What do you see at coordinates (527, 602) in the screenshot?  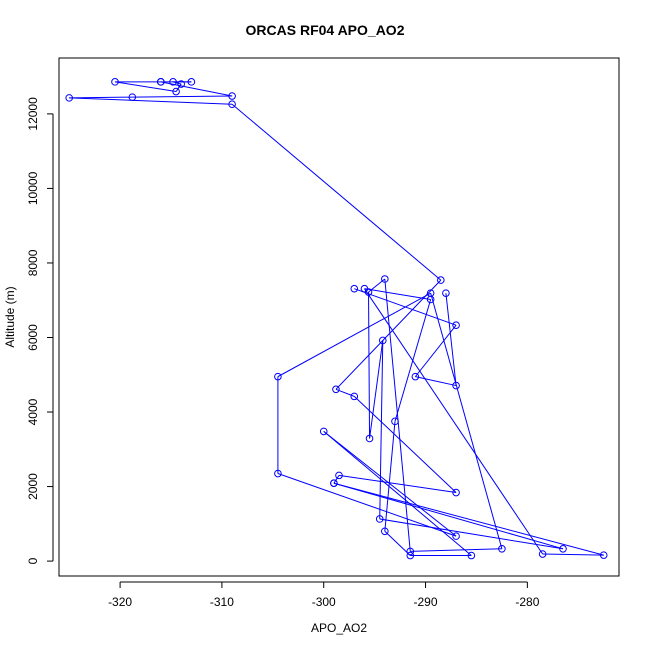 I see `x-tick-label: -280` at bounding box center [527, 602].